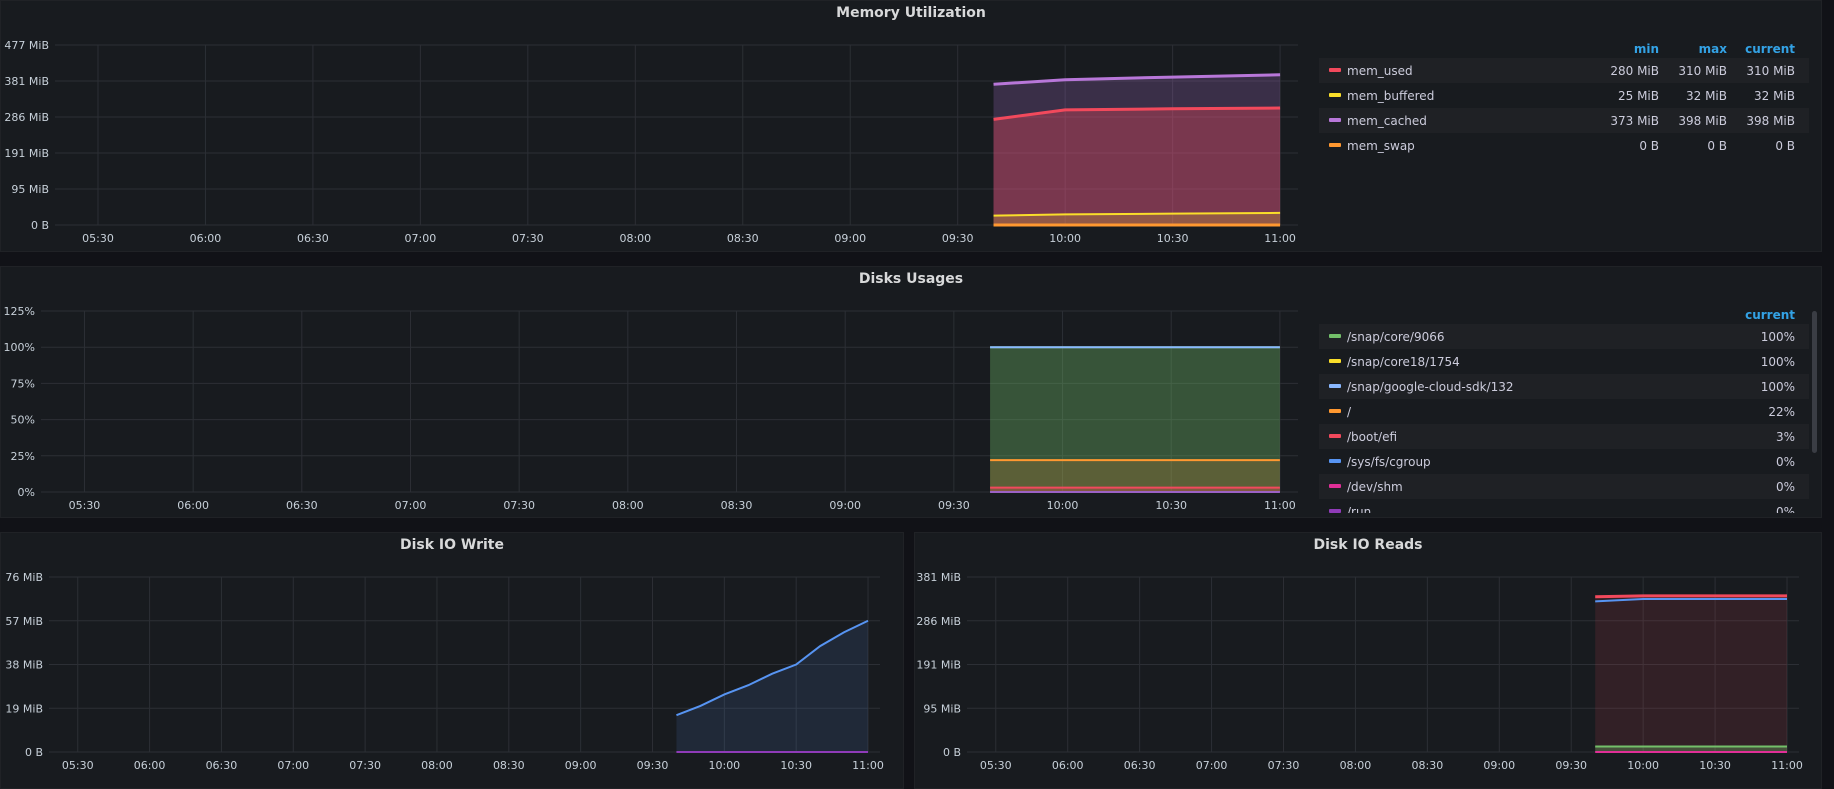 This screenshot has width=1834, height=789. I want to click on legend-current: 0 B, so click(1785, 145).